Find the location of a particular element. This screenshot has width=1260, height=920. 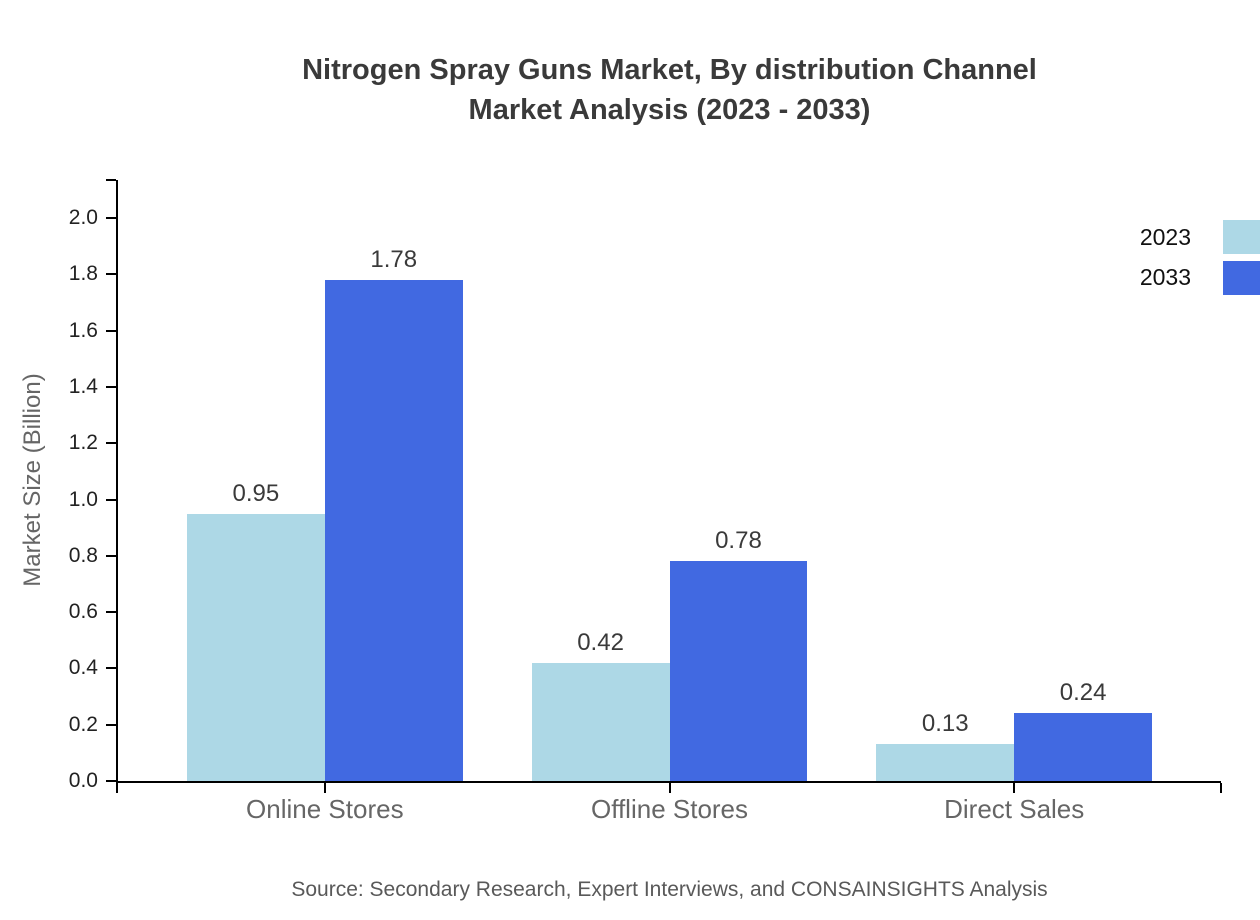

bar-2033-direct-sales is located at coordinates (1083, 747).